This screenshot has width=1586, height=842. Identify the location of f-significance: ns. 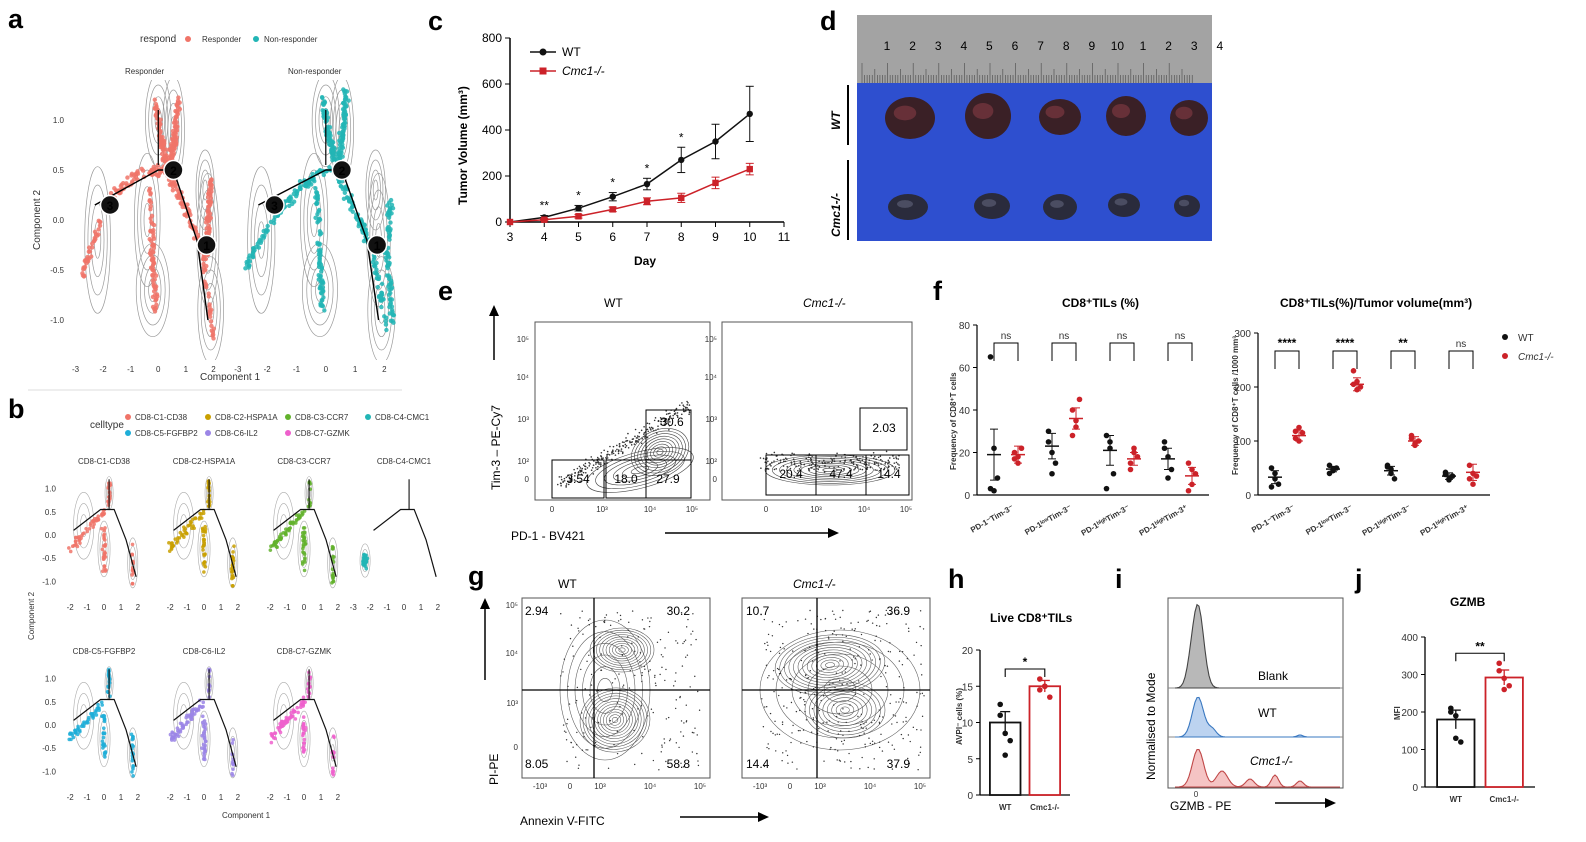
(1064, 336).